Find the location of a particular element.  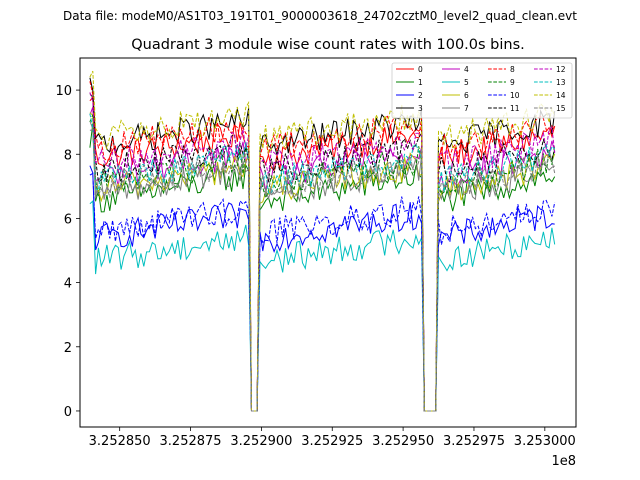

x-tick-label: 3.252950 is located at coordinates (403, 441).